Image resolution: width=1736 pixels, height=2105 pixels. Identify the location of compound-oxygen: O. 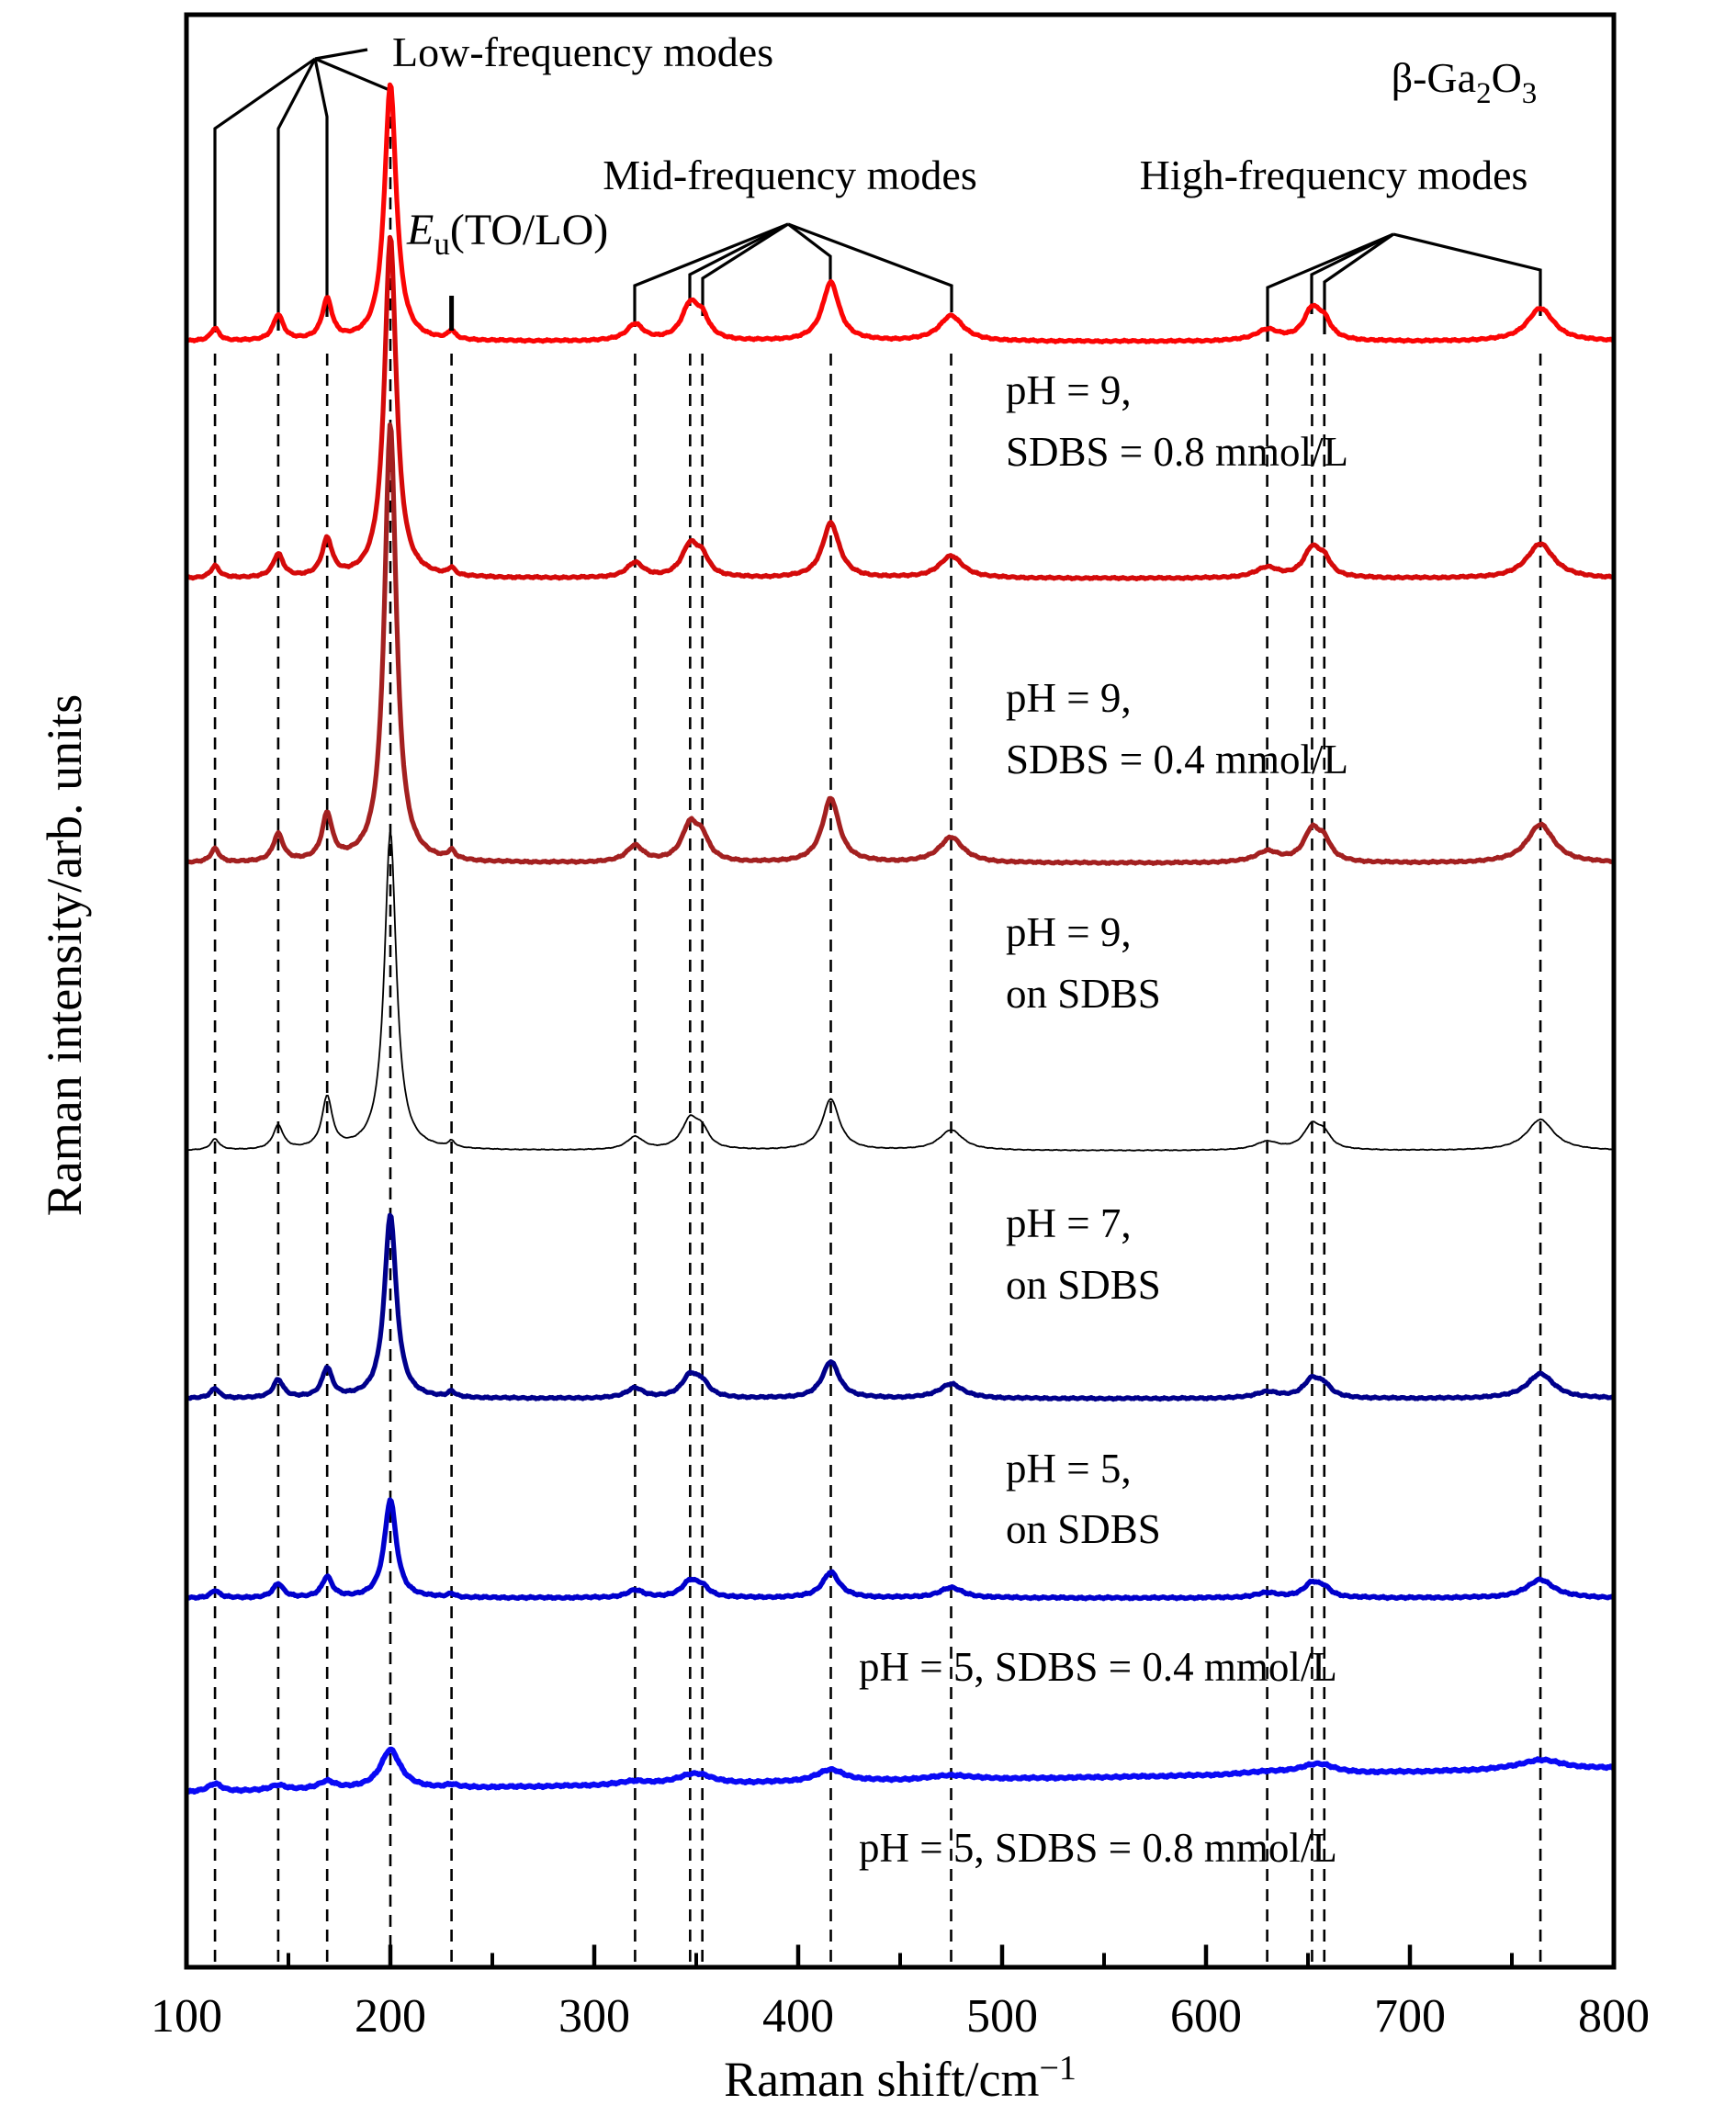
(1507, 77).